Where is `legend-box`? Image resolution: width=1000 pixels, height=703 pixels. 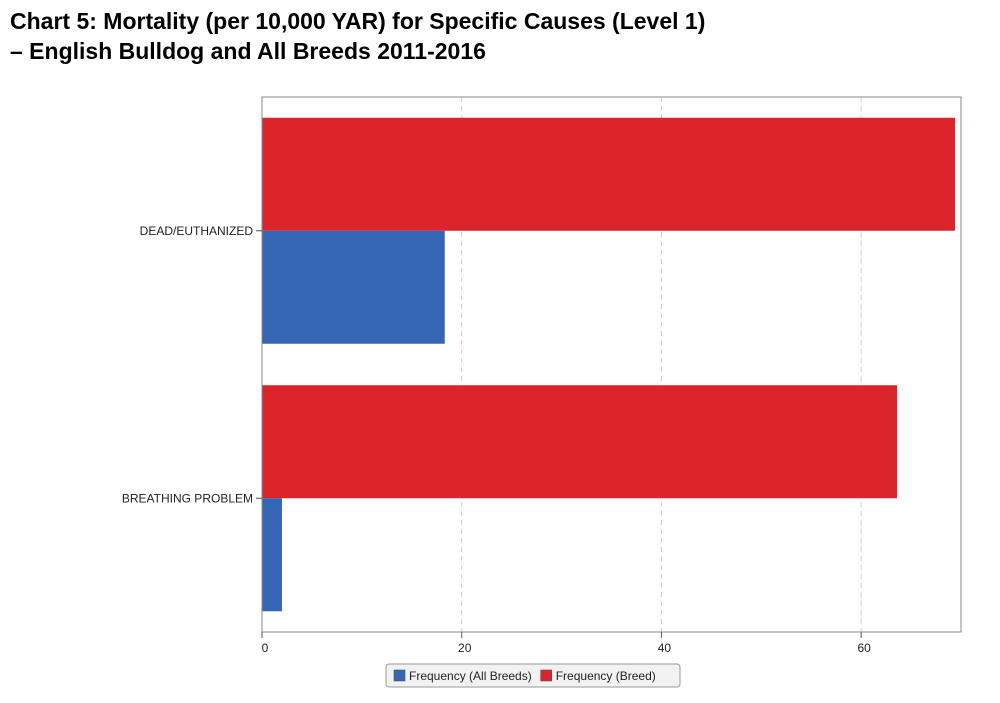 legend-box is located at coordinates (533, 675).